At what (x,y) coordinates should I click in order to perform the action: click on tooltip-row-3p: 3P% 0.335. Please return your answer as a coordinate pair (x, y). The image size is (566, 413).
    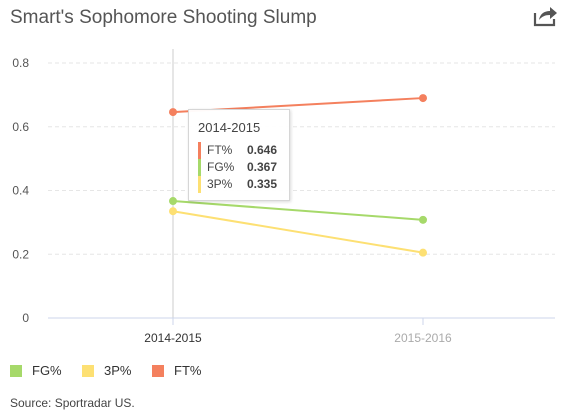
    Looking at the image, I should click on (243, 184).